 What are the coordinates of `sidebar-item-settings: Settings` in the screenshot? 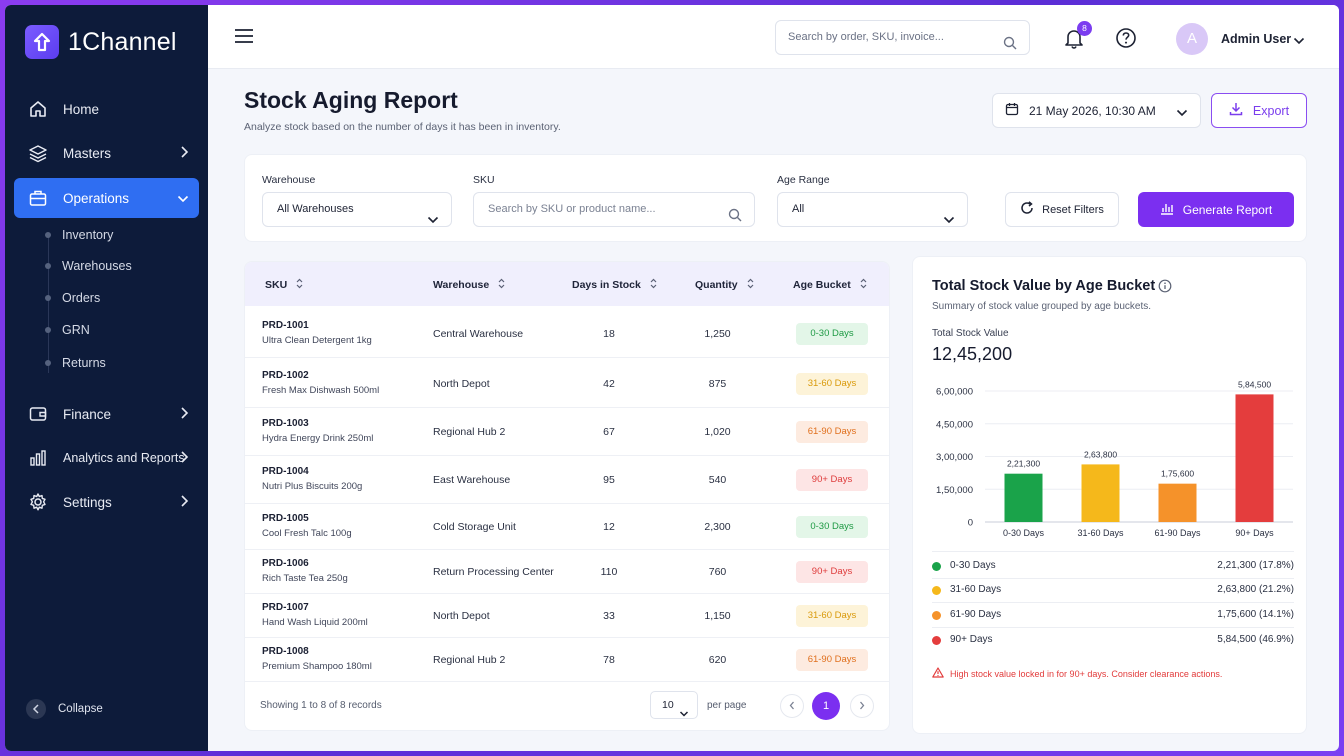 It's located at (106, 502).